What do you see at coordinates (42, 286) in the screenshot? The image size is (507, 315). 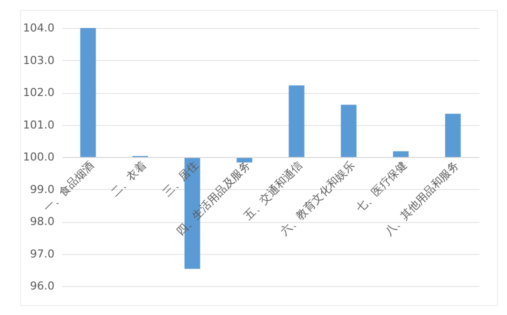 I see `y-tick-label: 96.0` at bounding box center [42, 286].